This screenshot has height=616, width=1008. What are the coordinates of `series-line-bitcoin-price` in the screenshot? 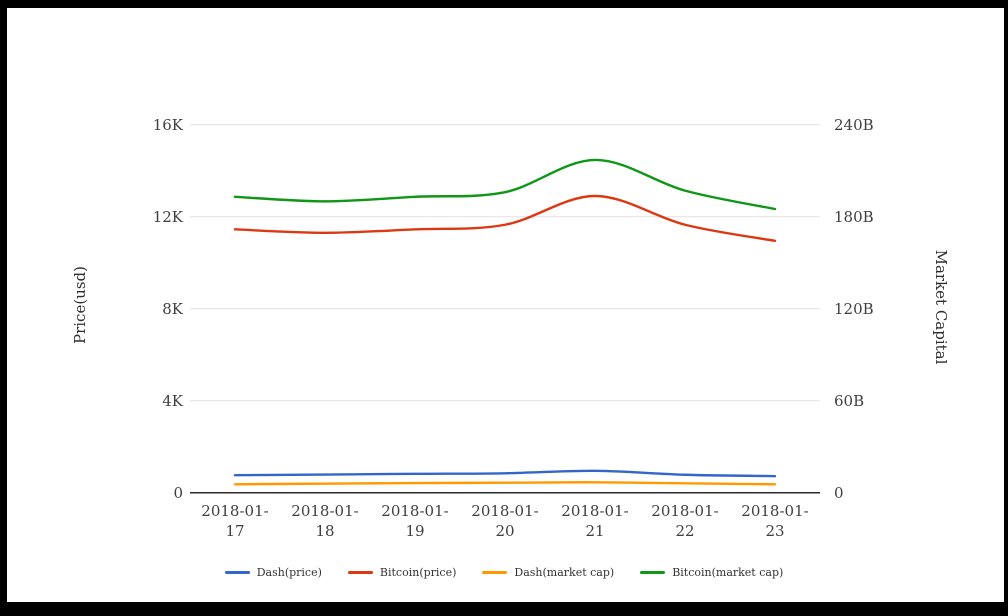 It's located at (505, 218).